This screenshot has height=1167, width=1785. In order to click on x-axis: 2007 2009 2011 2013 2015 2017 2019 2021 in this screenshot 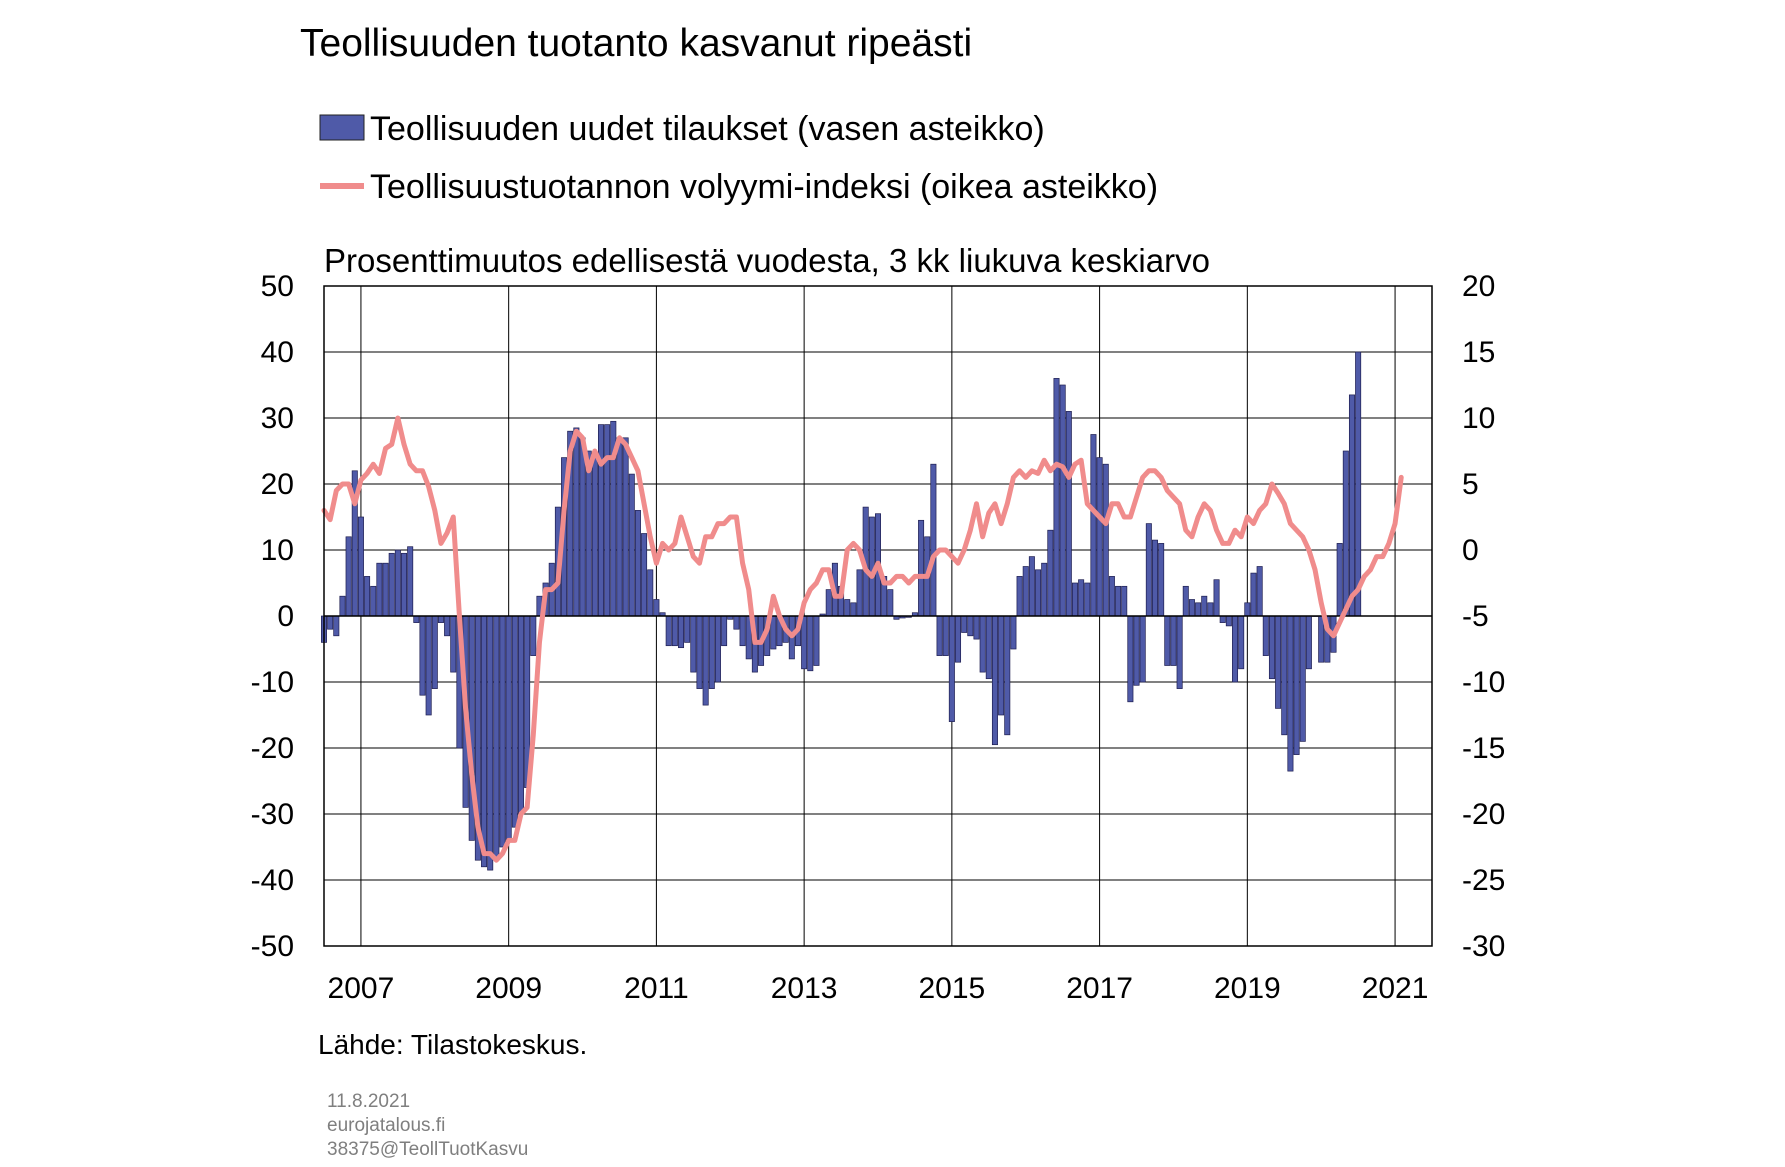, I will do `click(878, 988)`.